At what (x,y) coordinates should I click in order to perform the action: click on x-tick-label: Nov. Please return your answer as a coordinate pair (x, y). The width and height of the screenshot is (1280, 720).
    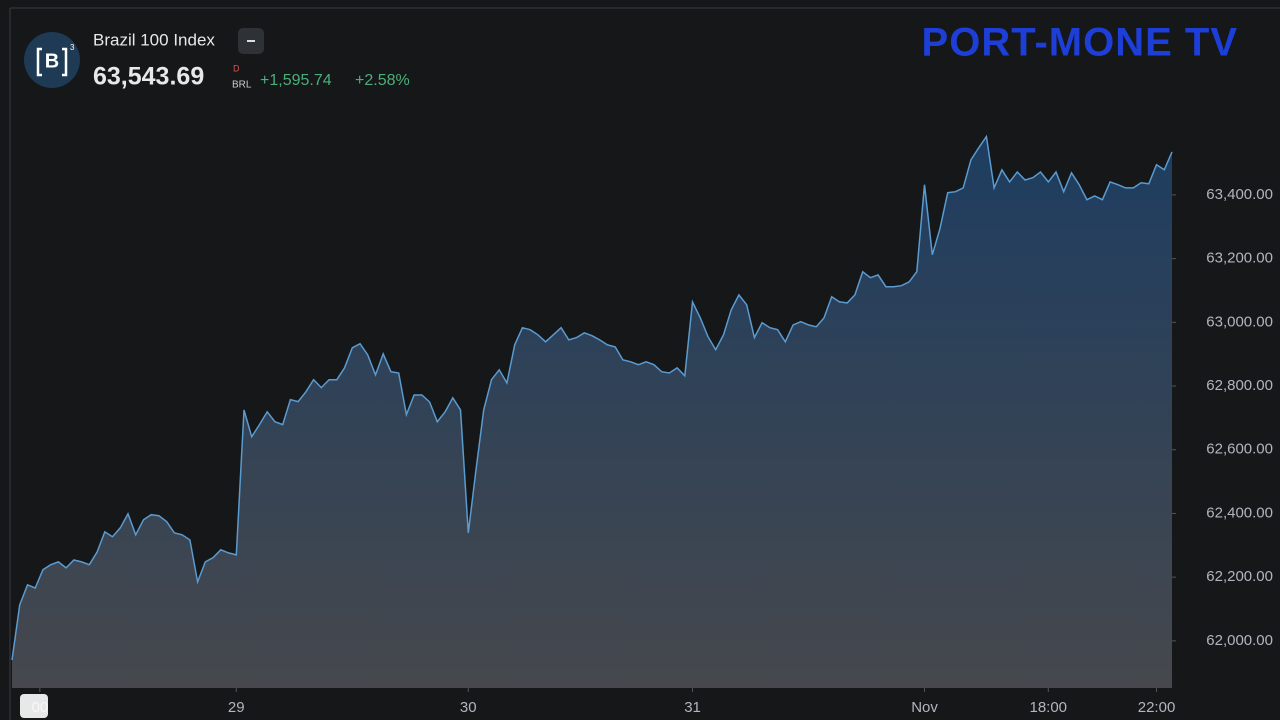
    Looking at the image, I should click on (924, 707).